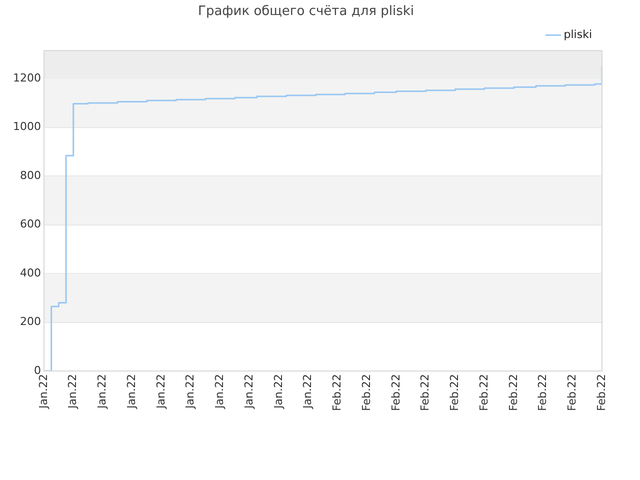  Describe the element at coordinates (30, 321) in the screenshot. I see `y-tick-label: 200` at that location.